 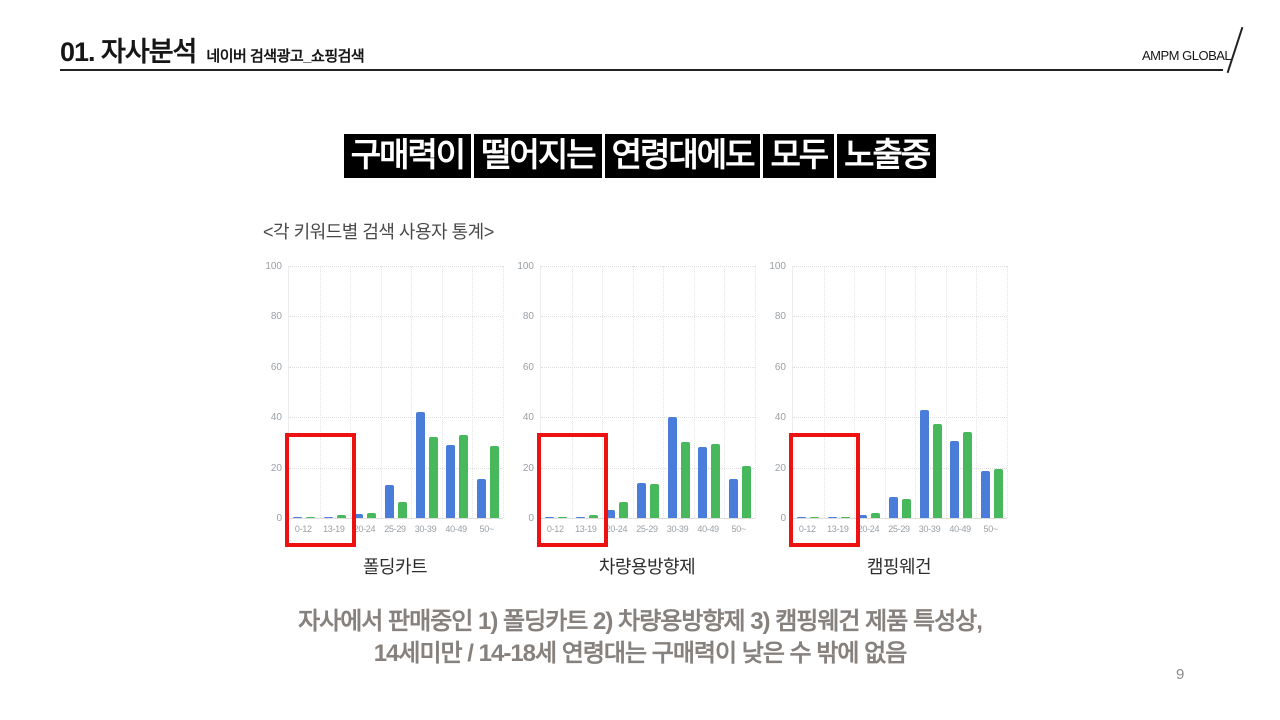 I want to click on header: 01. 자사분석 네이버 검색광고_쇼핑검색, so click(x=212, y=49).